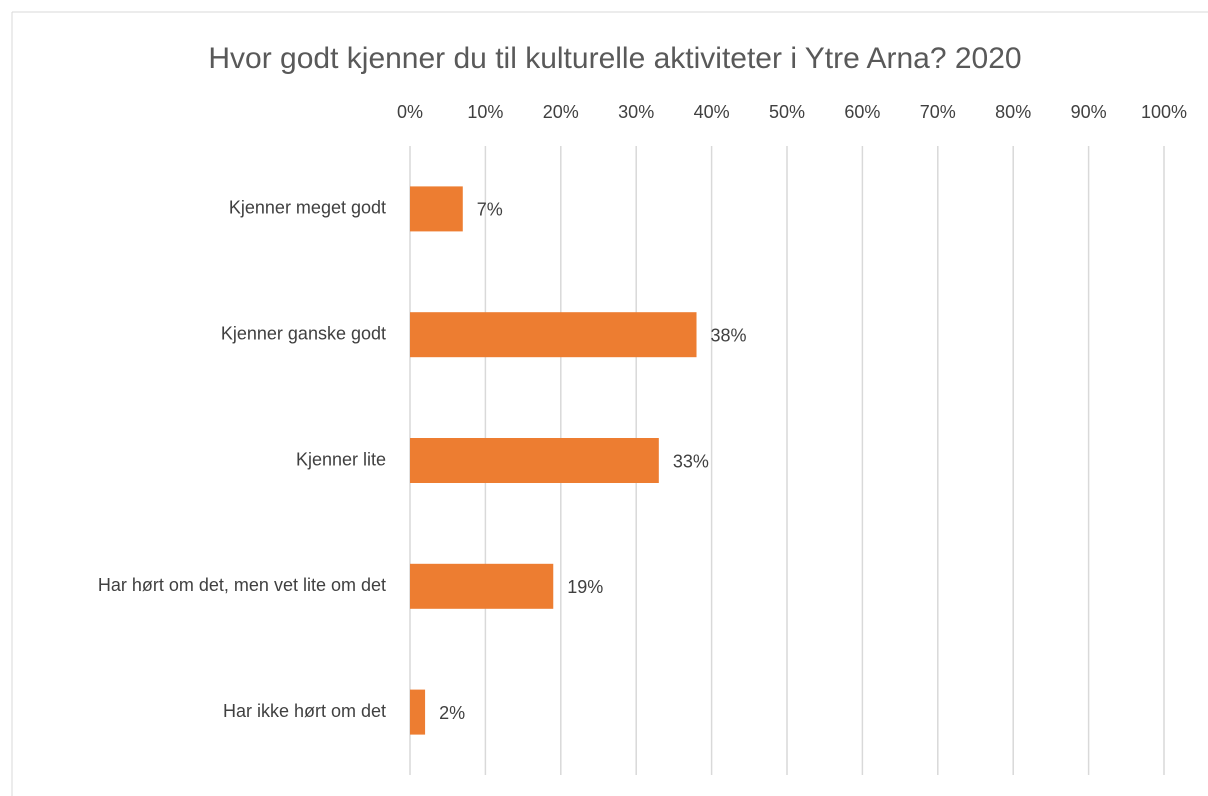 The height and width of the screenshot is (796, 1208). Describe the element at coordinates (485, 112) in the screenshot. I see `x-tick-label: 10%` at that location.